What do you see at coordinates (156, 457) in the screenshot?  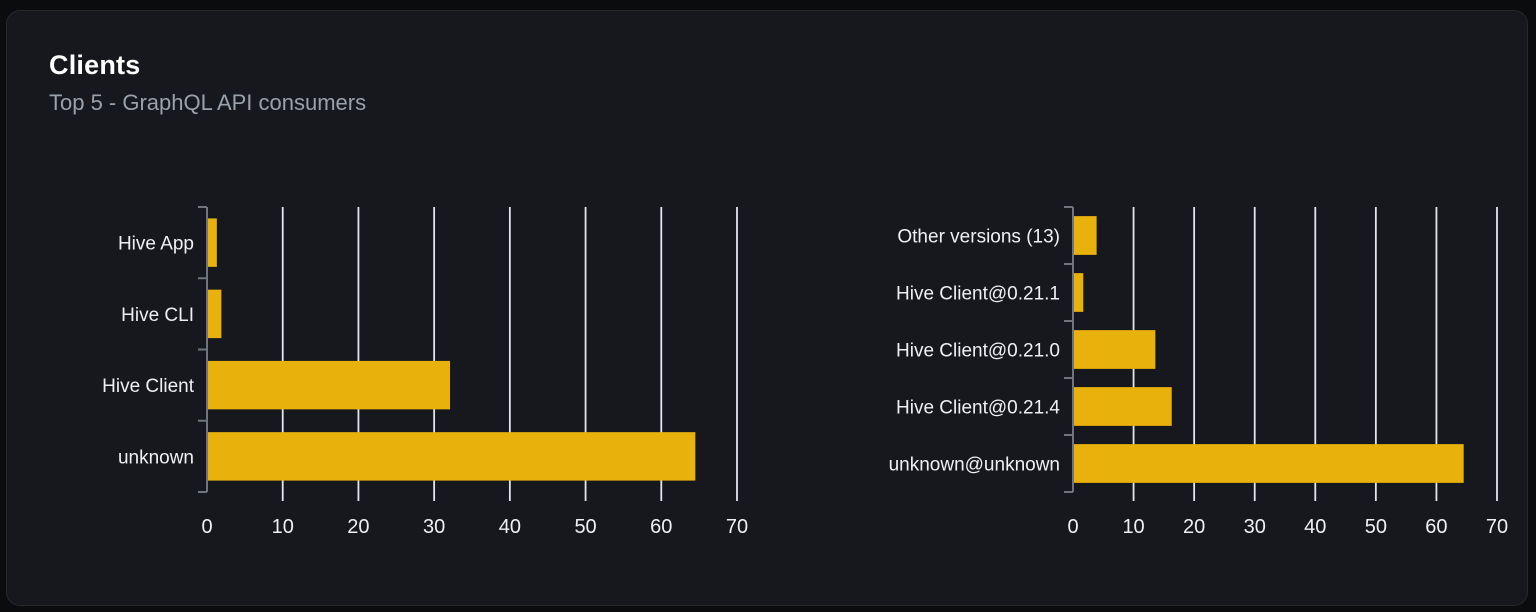 I see `category-label-unknown: unknown` at bounding box center [156, 457].